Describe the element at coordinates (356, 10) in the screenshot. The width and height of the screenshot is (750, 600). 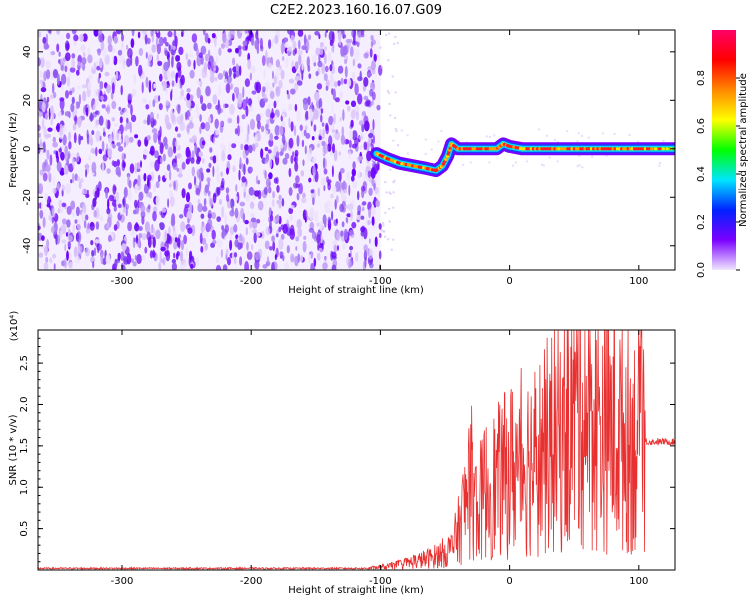
I see `figure-title: C2E2.2023.160.16.07.G09` at that location.